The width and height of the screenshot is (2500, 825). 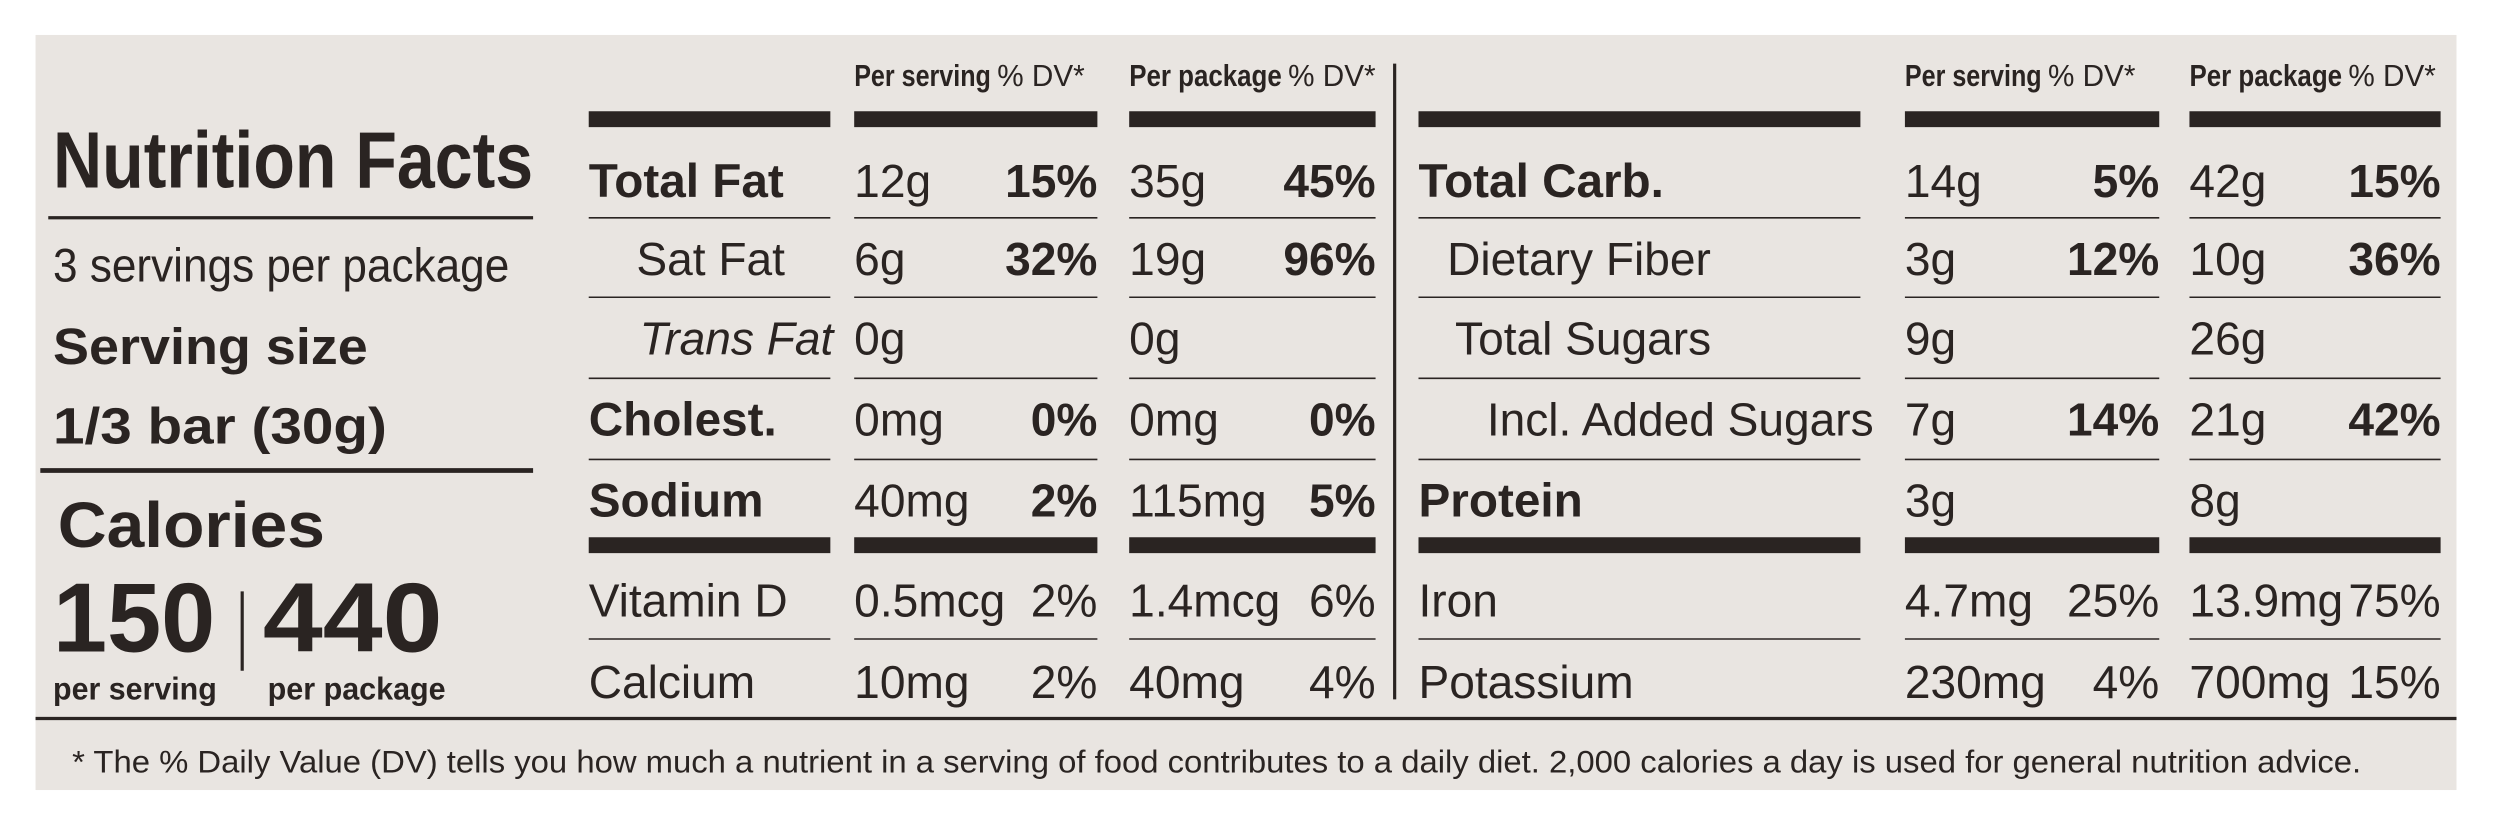 What do you see at coordinates (688, 601) in the screenshot?
I see `nutrient-name: Vitamin D` at bounding box center [688, 601].